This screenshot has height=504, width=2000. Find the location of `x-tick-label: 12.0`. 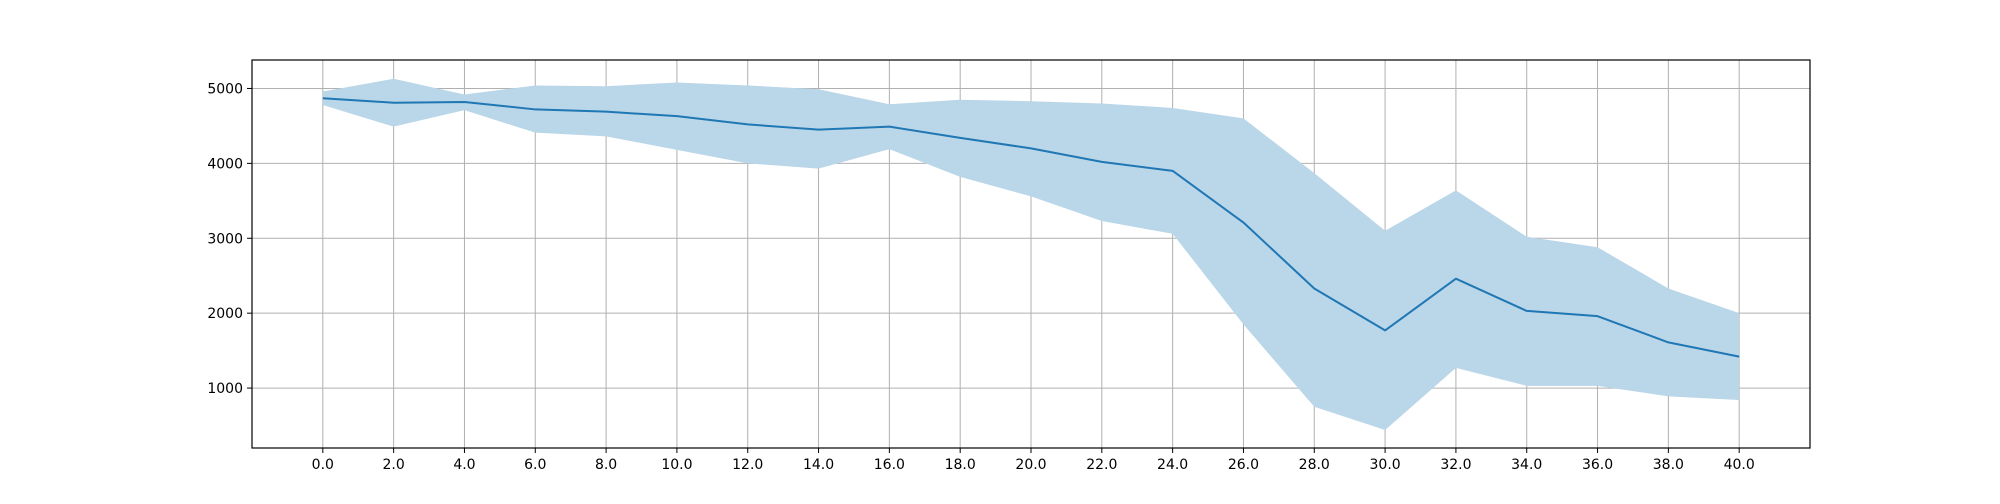

x-tick-label: 12.0 is located at coordinates (747, 465).